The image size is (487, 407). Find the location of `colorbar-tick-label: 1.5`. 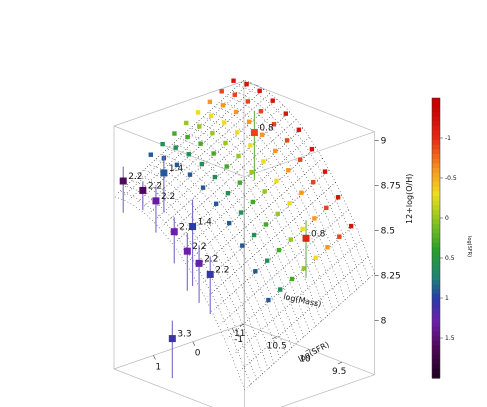

colorbar-tick-label: 1.5 is located at coordinates (450, 338).